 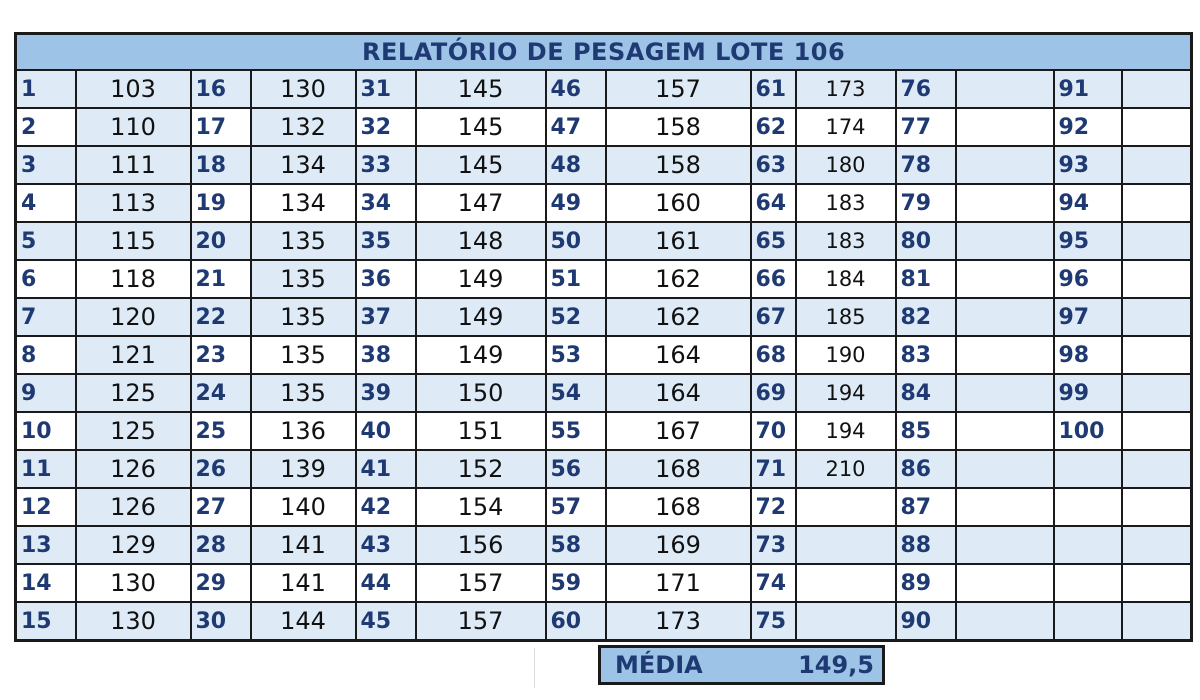 I want to click on animal-number: 87, so click(x=925, y=507).